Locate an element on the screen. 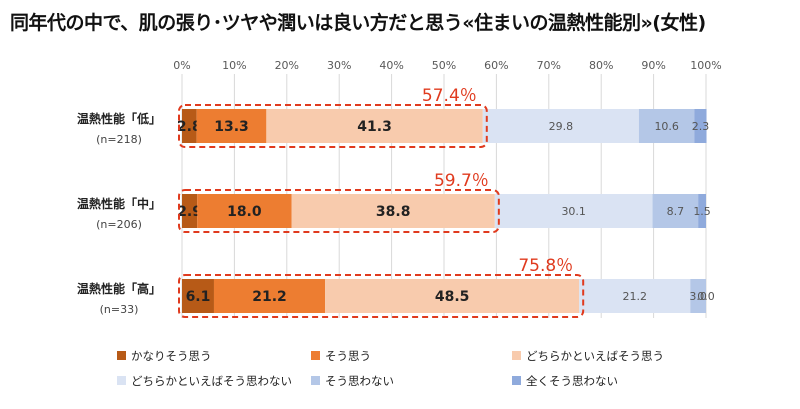 The image size is (800, 409). category-n-label: (n=218) is located at coordinates (119, 139).